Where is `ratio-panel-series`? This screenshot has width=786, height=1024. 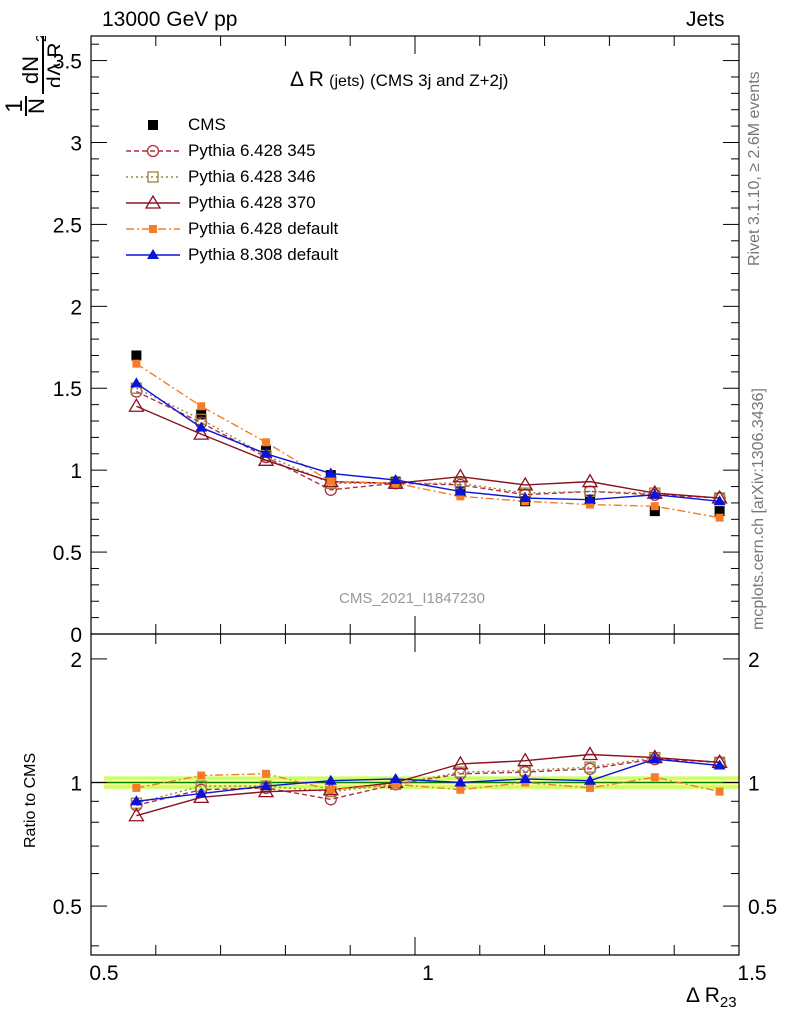
ratio-panel-series is located at coordinates (428, 784).